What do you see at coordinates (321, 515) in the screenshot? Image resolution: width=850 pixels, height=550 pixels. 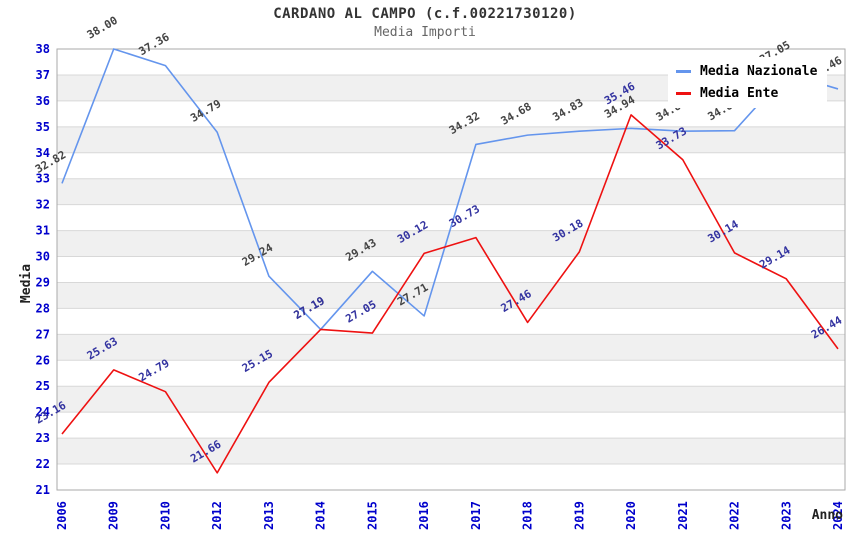 I see `x-tick-label: 2014` at bounding box center [321, 515].